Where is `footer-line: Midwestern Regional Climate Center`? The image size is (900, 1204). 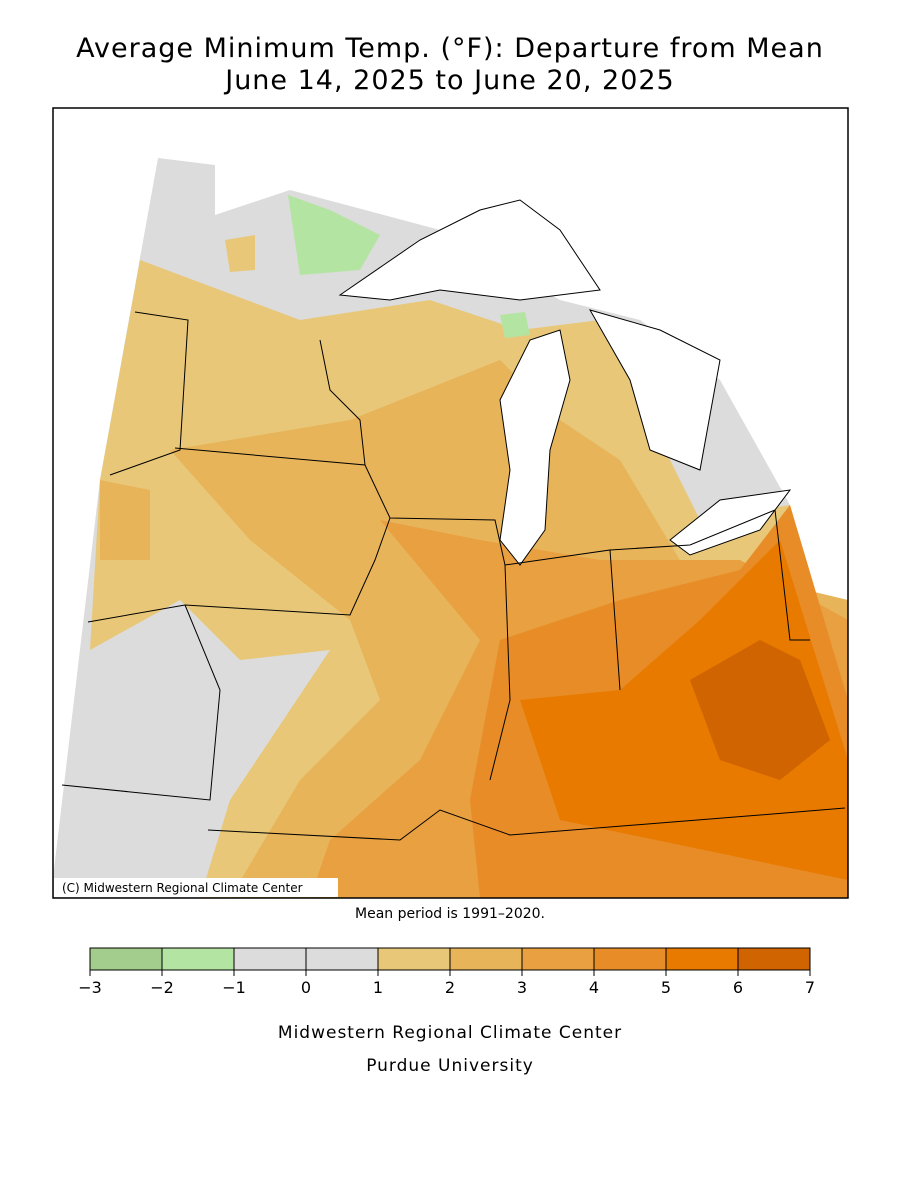
footer-line: Midwestern Regional Climate Center is located at coordinates (450, 1033).